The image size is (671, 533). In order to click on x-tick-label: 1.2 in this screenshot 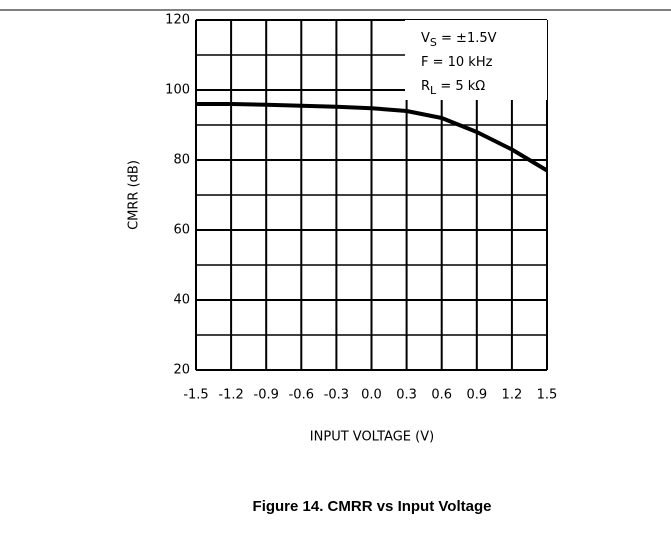, I will do `click(512, 395)`.